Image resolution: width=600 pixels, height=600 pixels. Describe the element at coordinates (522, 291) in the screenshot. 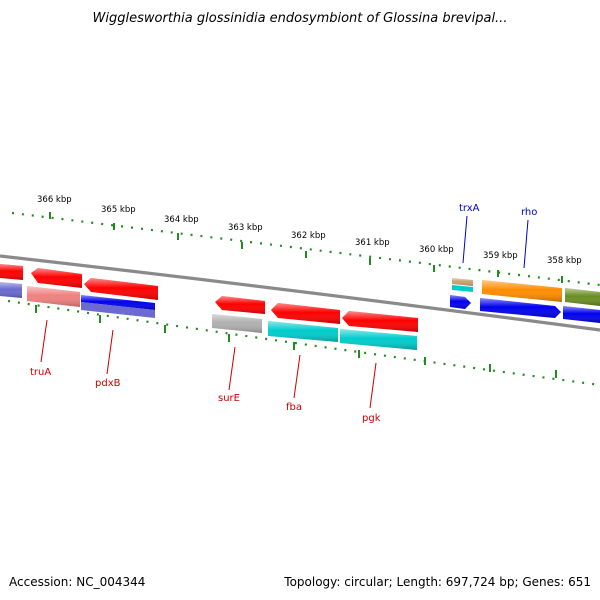

I see `gene-fwd-orange-shade` at that location.